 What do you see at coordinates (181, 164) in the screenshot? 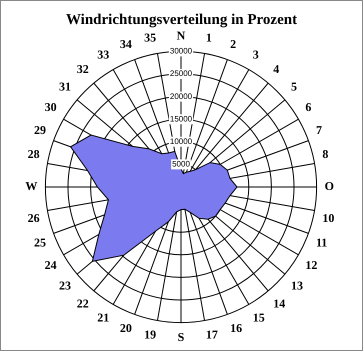
I see `y-tick-label: 5000` at bounding box center [181, 164].